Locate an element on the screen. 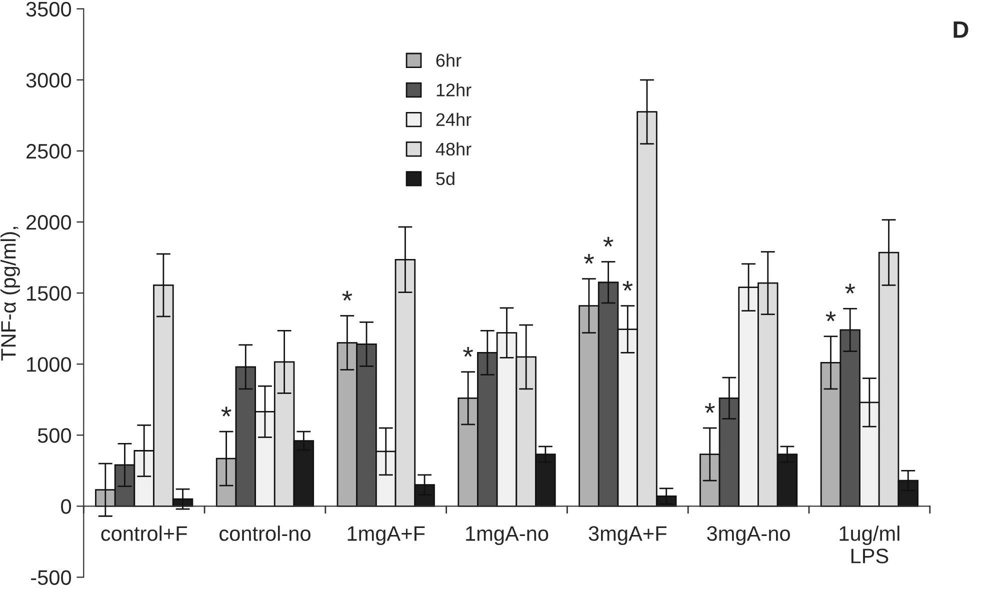  x-tick-label: control+F is located at coordinates (144, 533).